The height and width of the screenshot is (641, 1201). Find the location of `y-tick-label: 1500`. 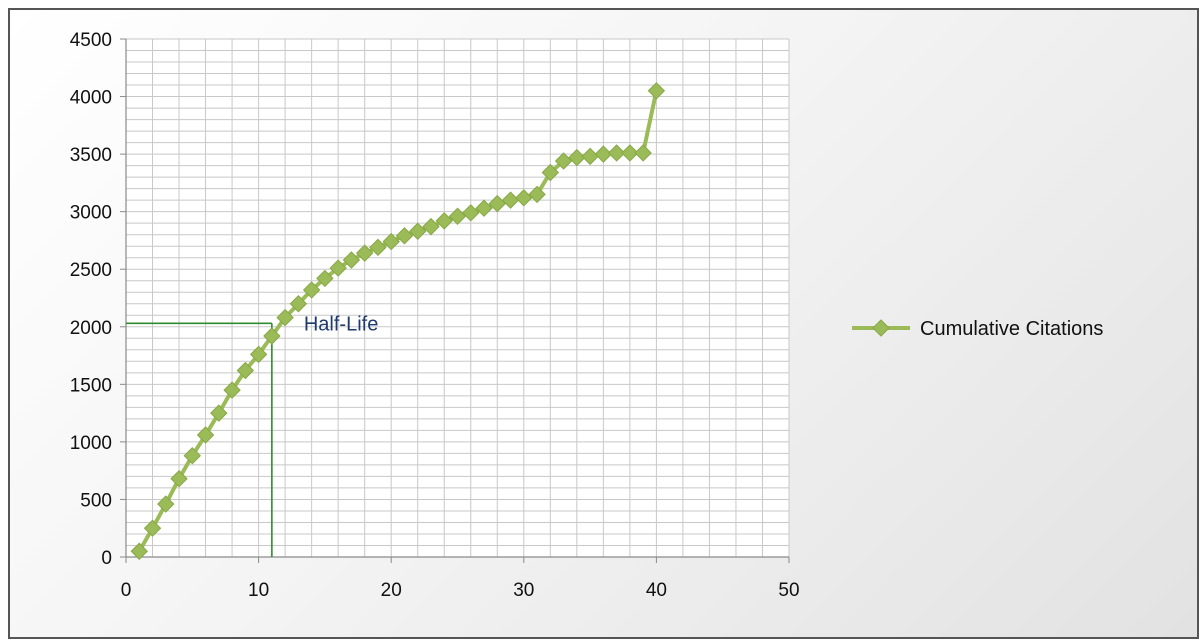

y-tick-label: 1500 is located at coordinates (91, 385).